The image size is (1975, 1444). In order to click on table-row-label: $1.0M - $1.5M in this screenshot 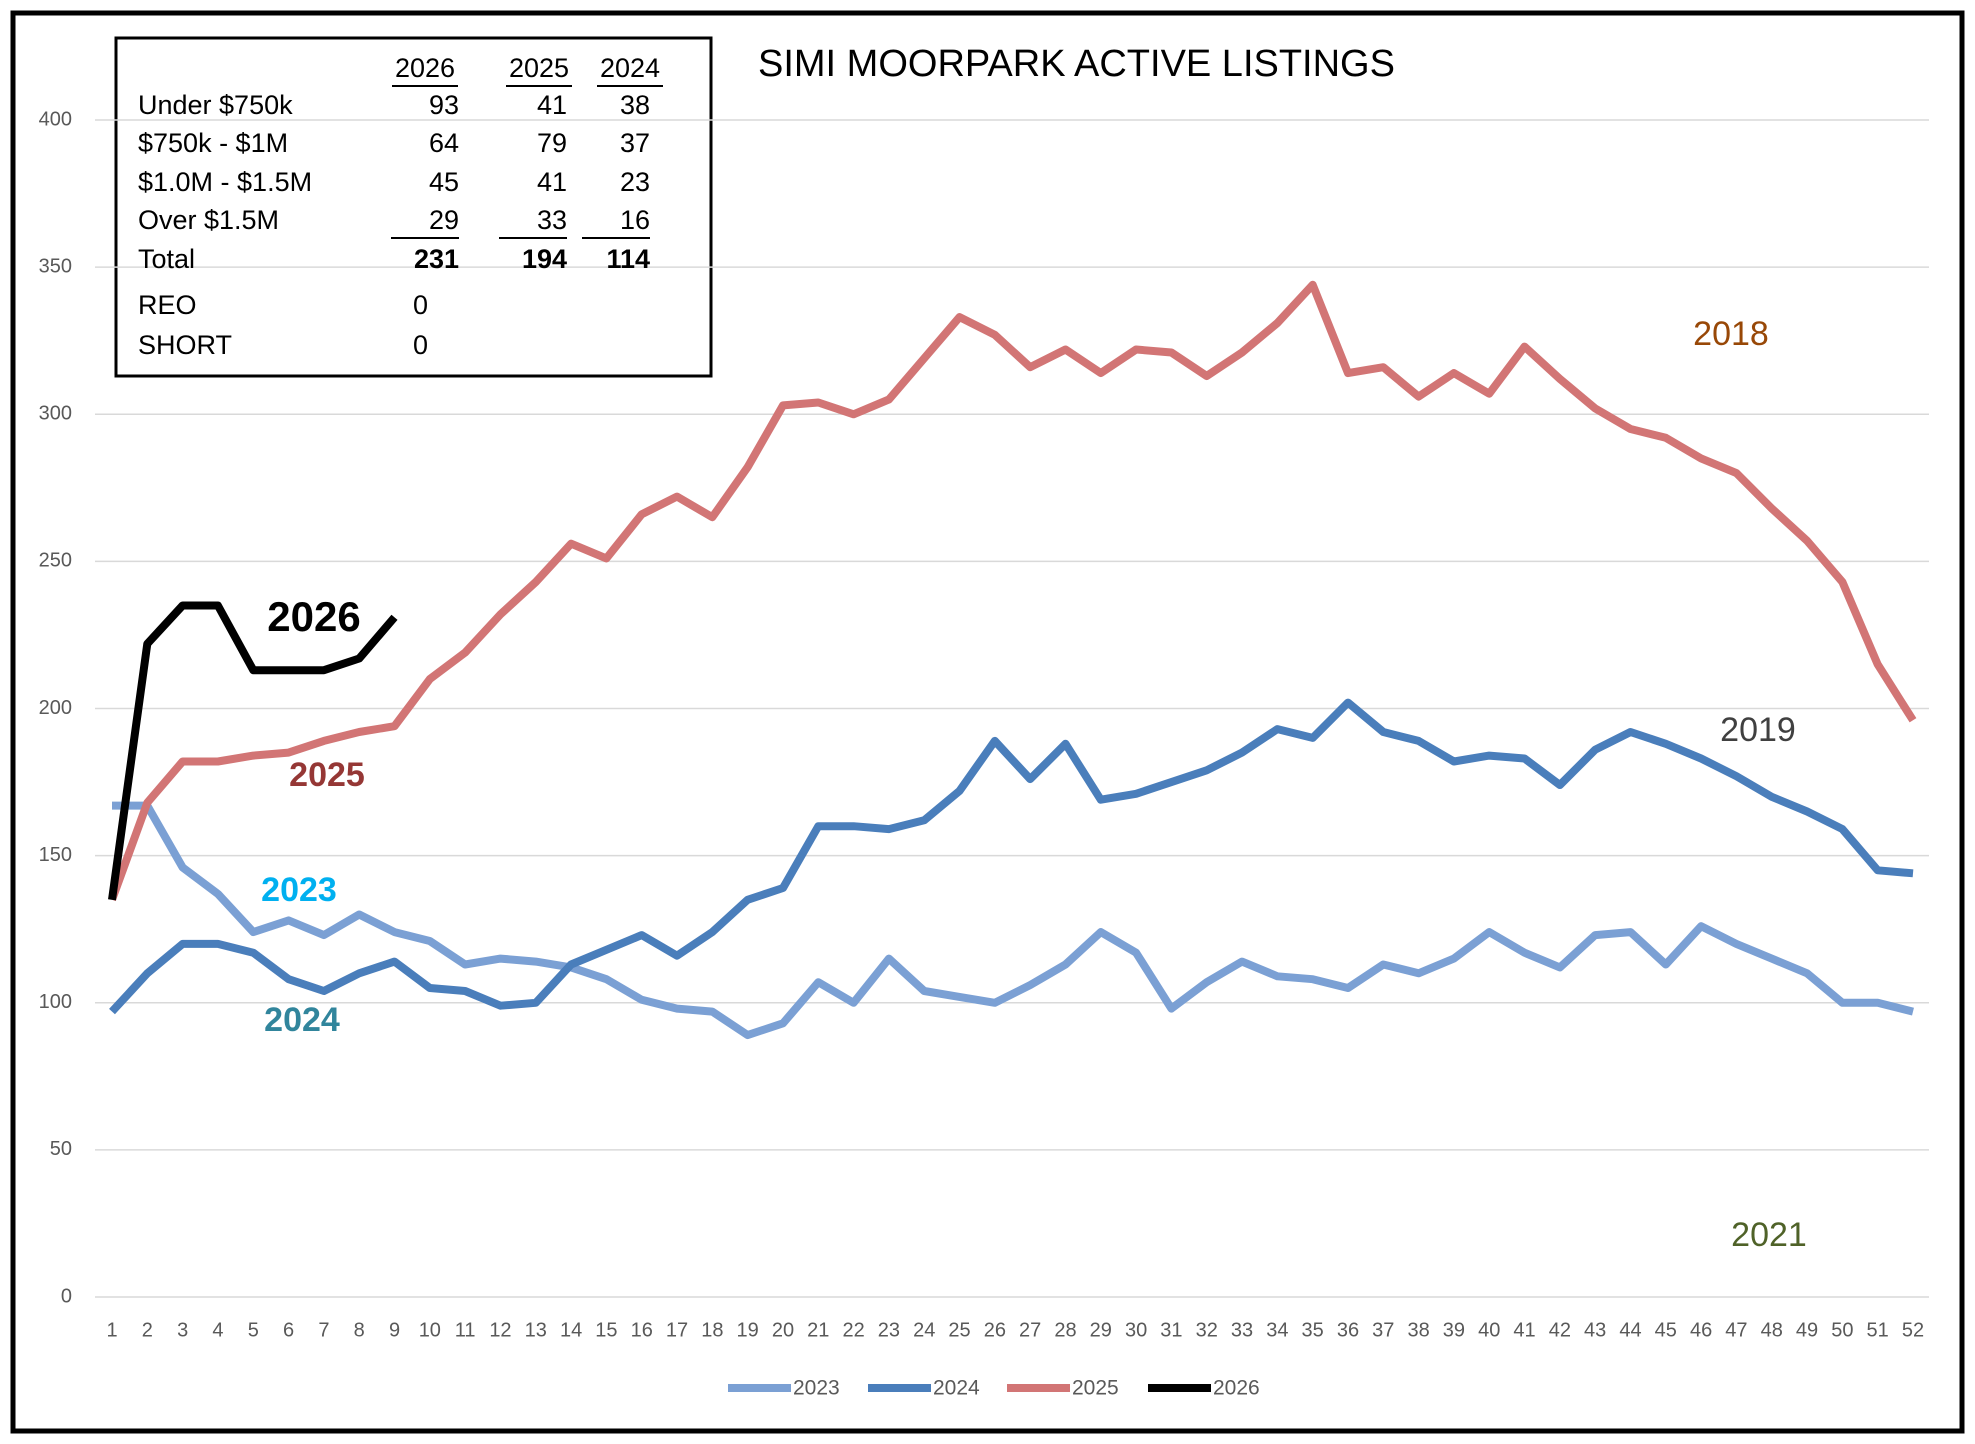, I will do `click(225, 182)`.